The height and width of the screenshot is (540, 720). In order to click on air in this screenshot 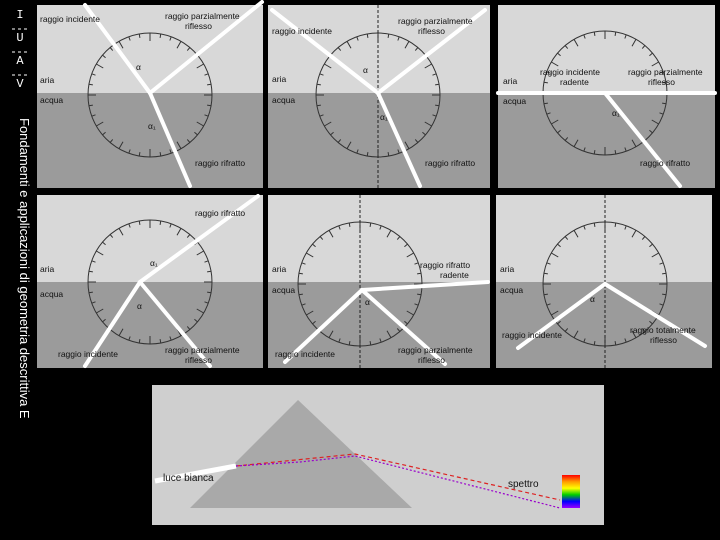, I will do `click(379, 49)`.